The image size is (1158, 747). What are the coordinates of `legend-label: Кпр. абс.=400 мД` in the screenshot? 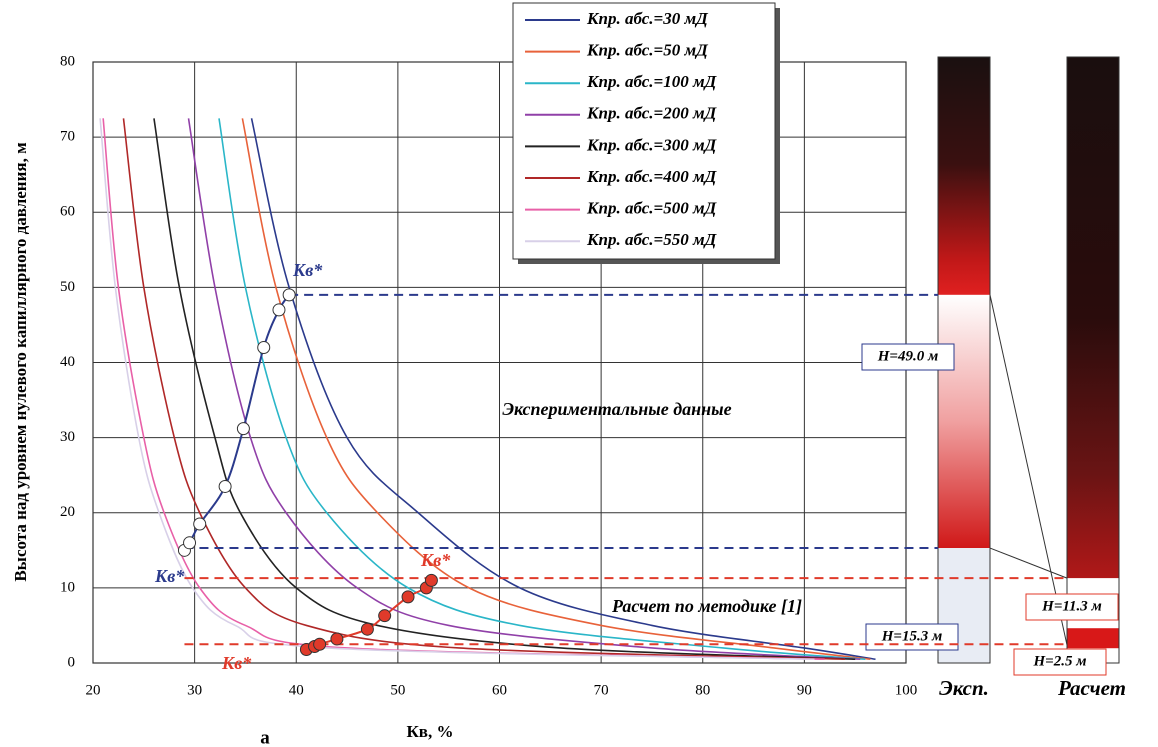 It's located at (652, 176).